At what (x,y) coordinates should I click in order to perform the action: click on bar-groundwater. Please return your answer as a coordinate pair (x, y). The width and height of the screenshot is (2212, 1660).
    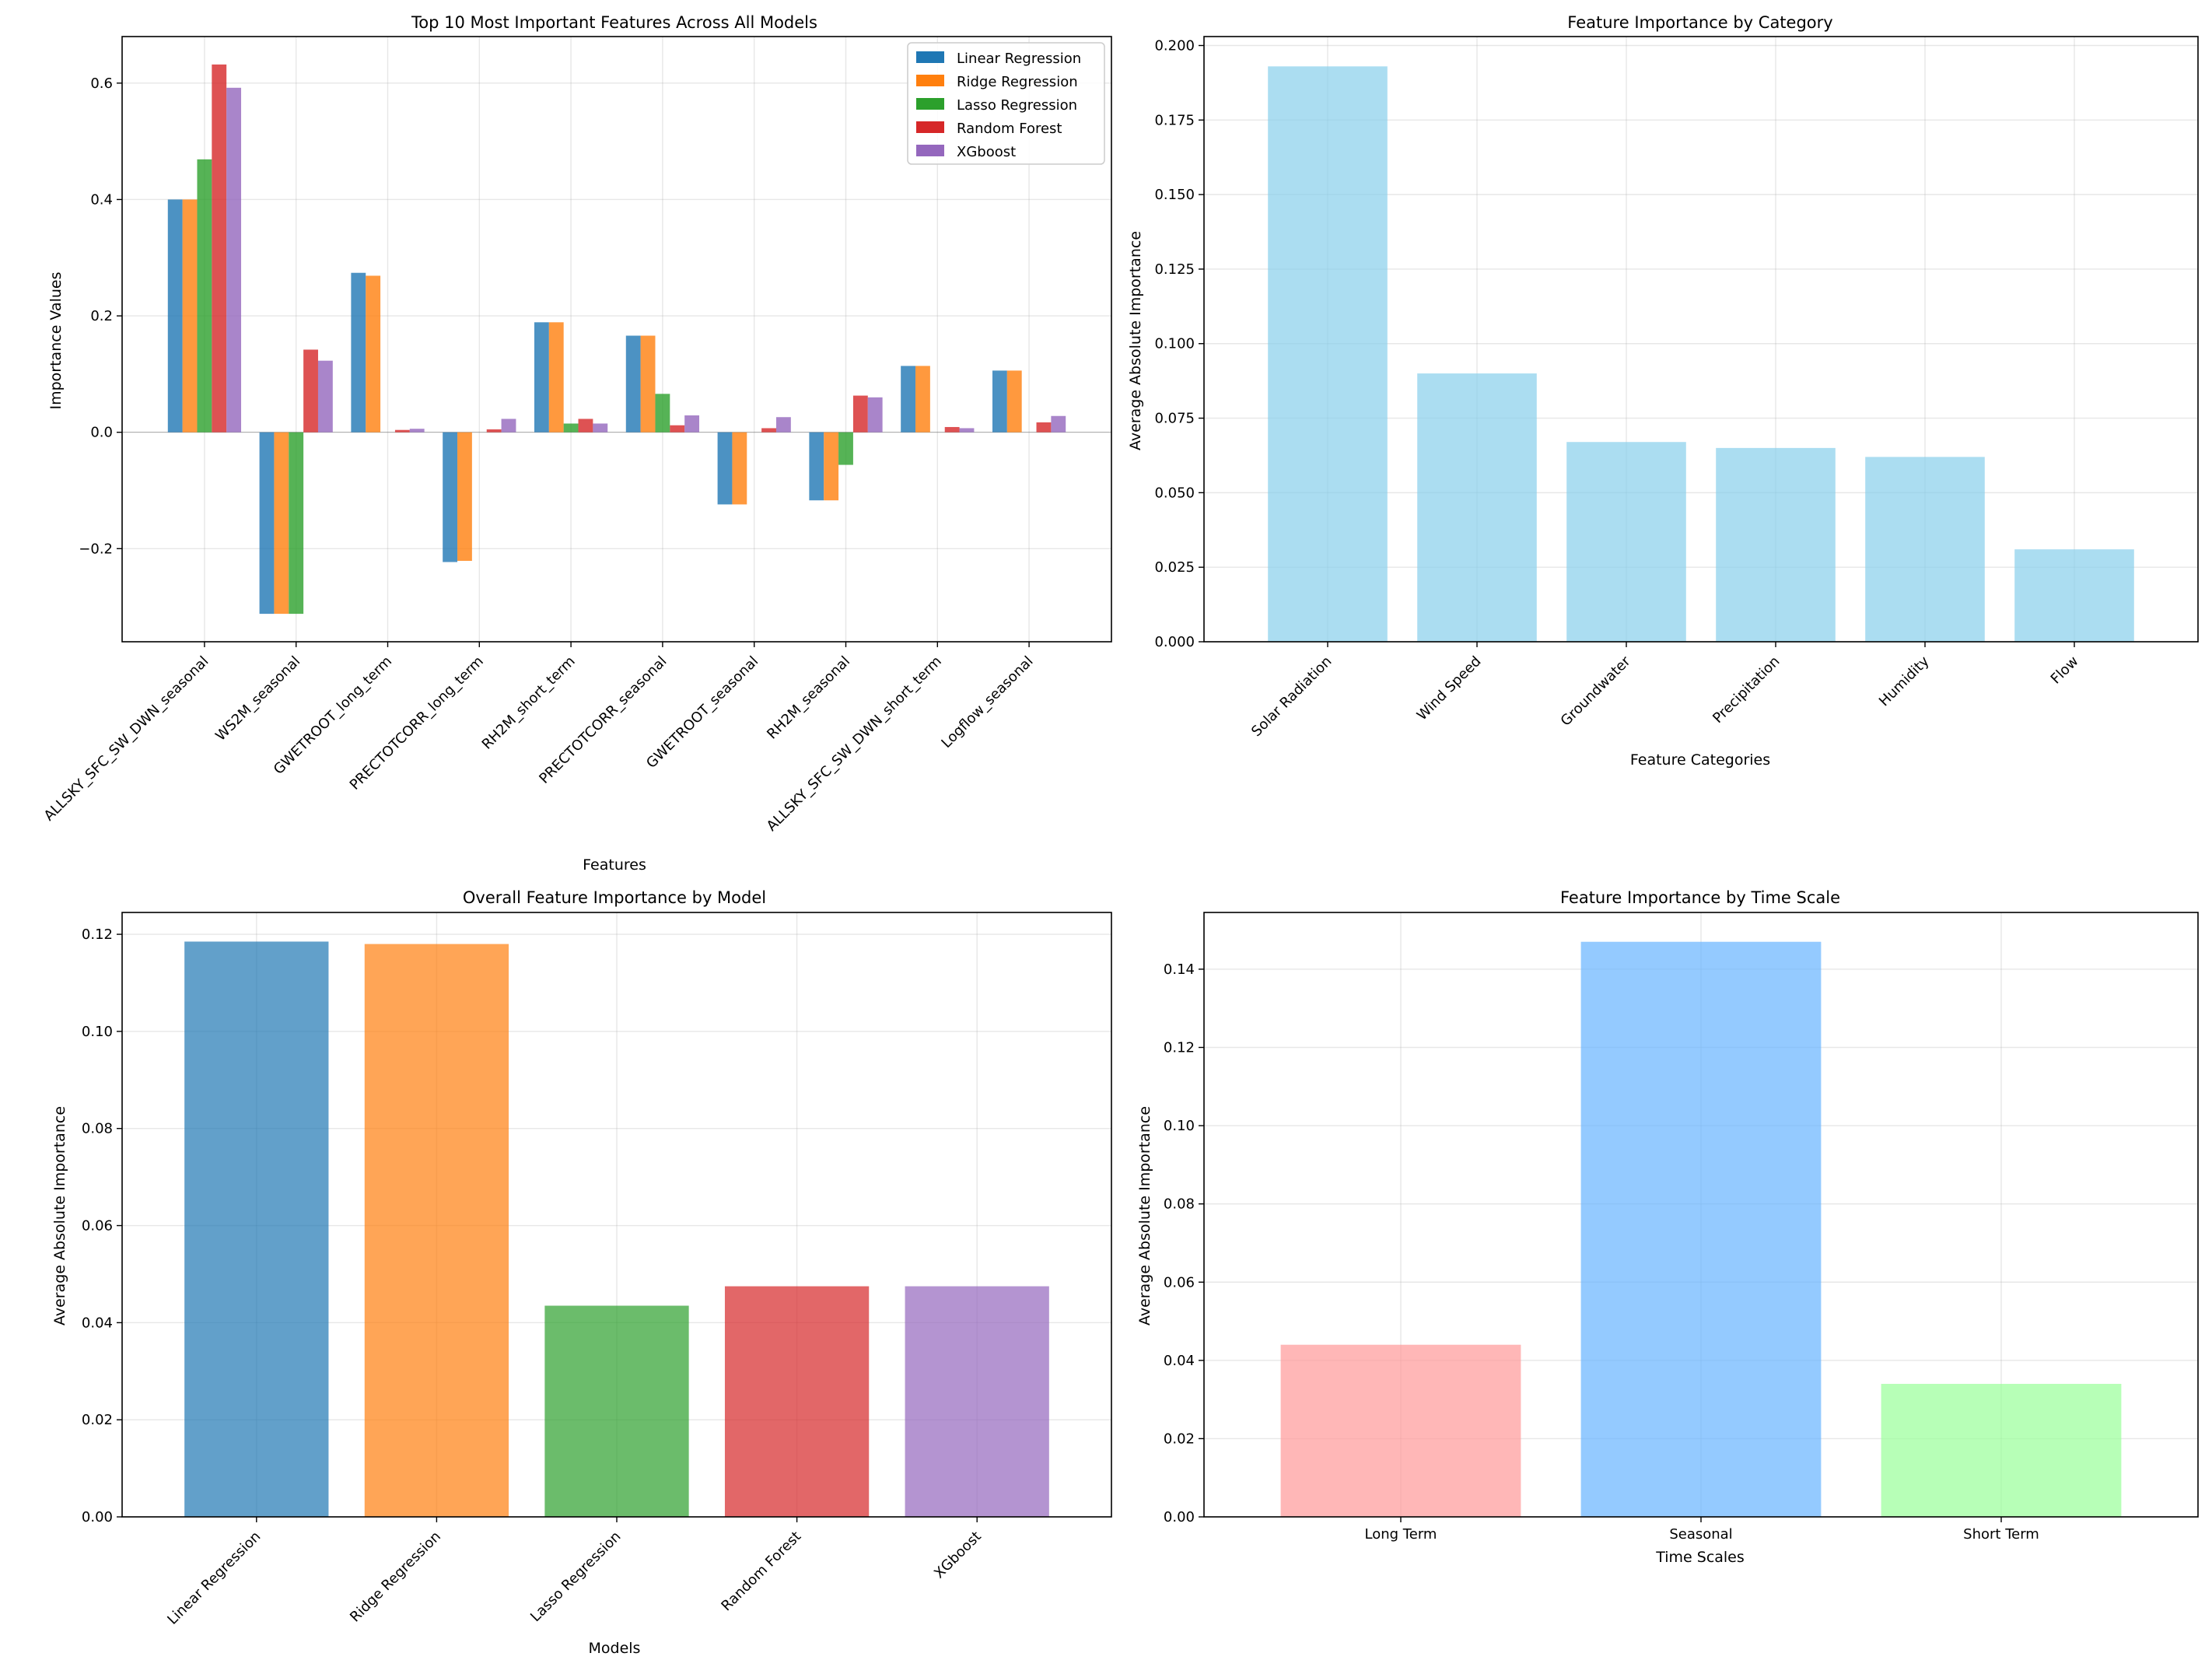
    Looking at the image, I should click on (1626, 542).